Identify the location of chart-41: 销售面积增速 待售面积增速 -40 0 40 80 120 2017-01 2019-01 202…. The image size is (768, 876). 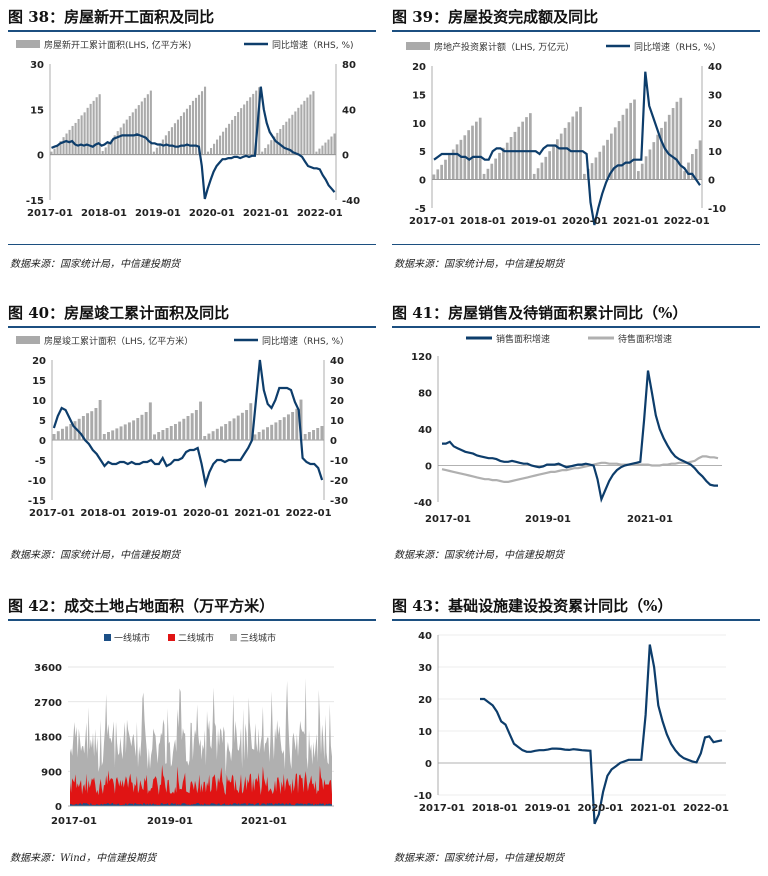
(566, 429).